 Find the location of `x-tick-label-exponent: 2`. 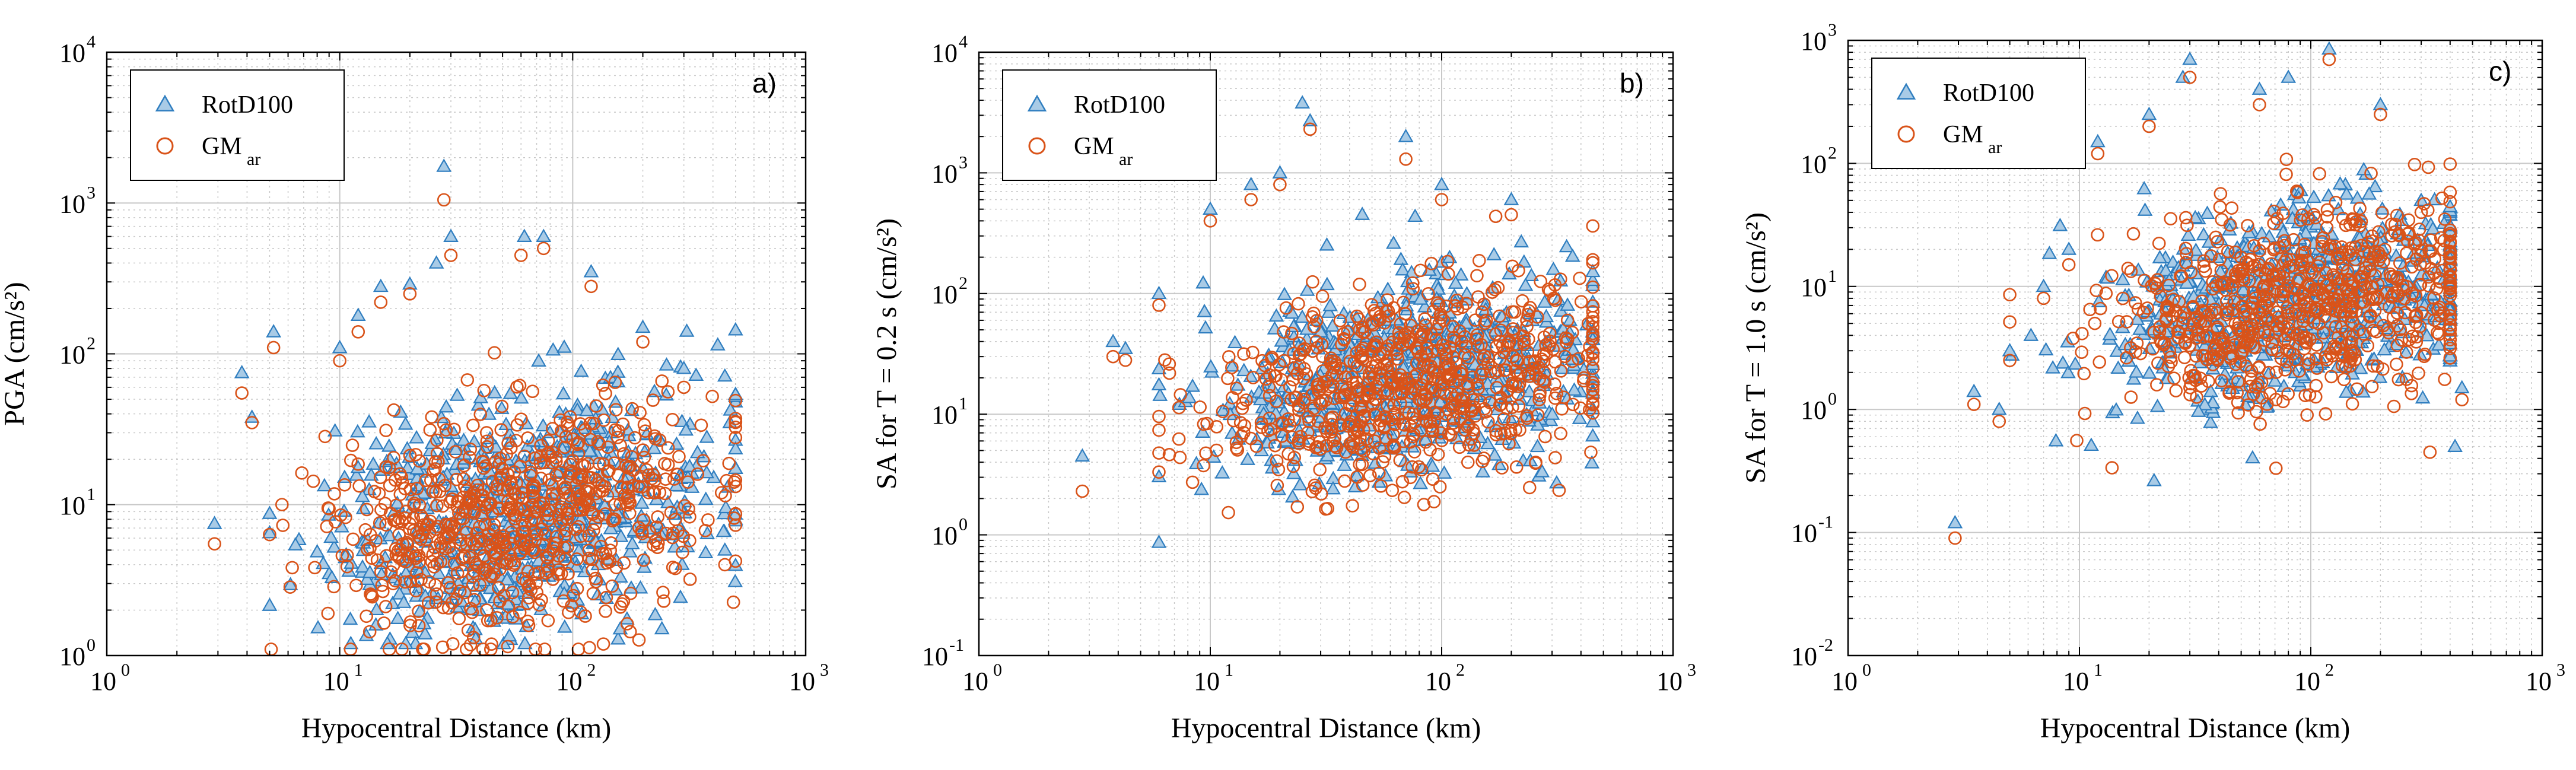

x-tick-label-exponent: 2 is located at coordinates (591, 670).